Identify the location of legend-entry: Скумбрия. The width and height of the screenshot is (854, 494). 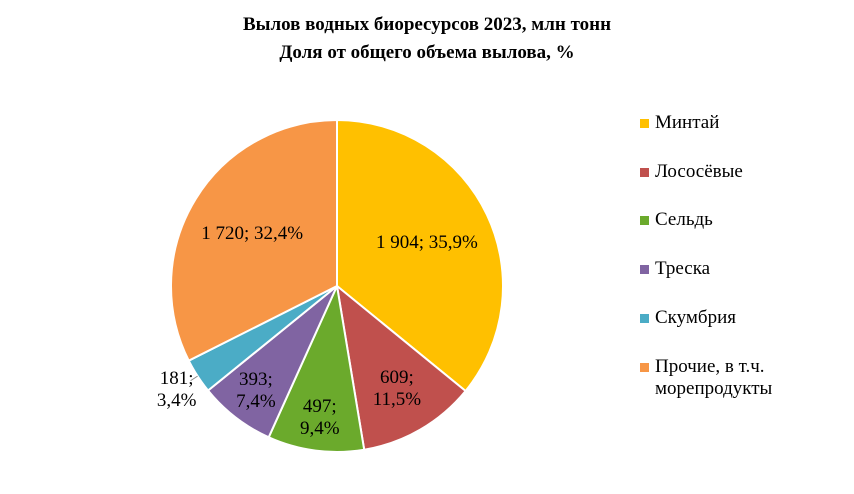
(732, 318).